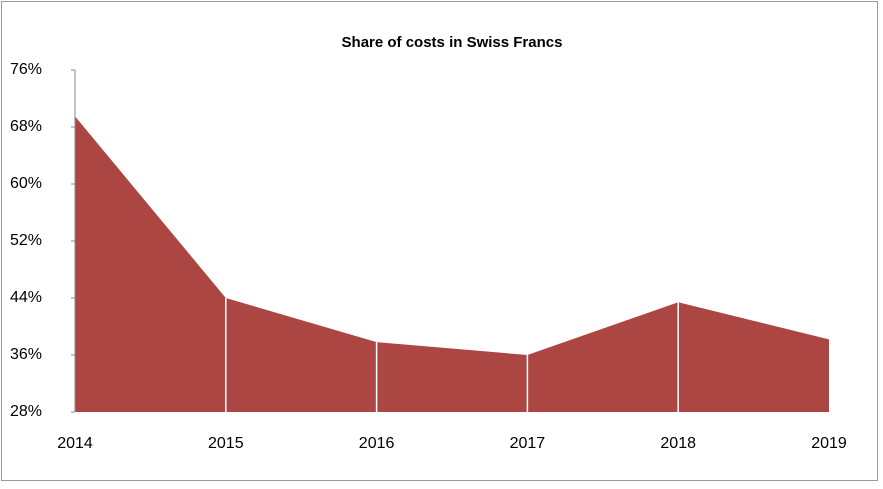  What do you see at coordinates (26, 126) in the screenshot?
I see `y-tick-label: 68%` at bounding box center [26, 126].